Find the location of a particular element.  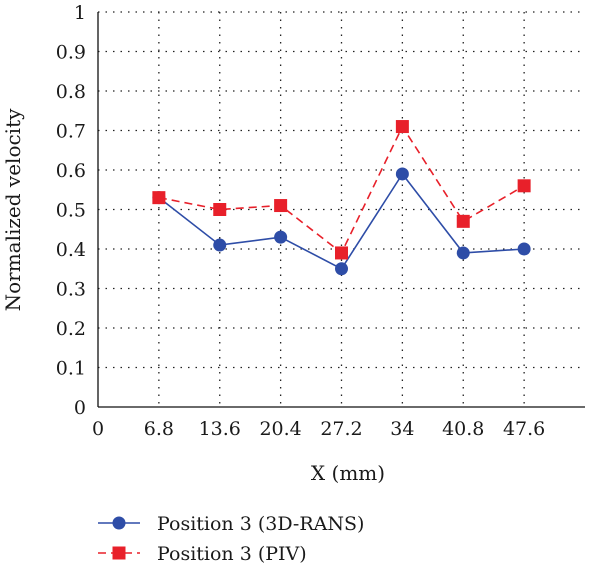

x-tick-label: 47.6 is located at coordinates (524, 429).